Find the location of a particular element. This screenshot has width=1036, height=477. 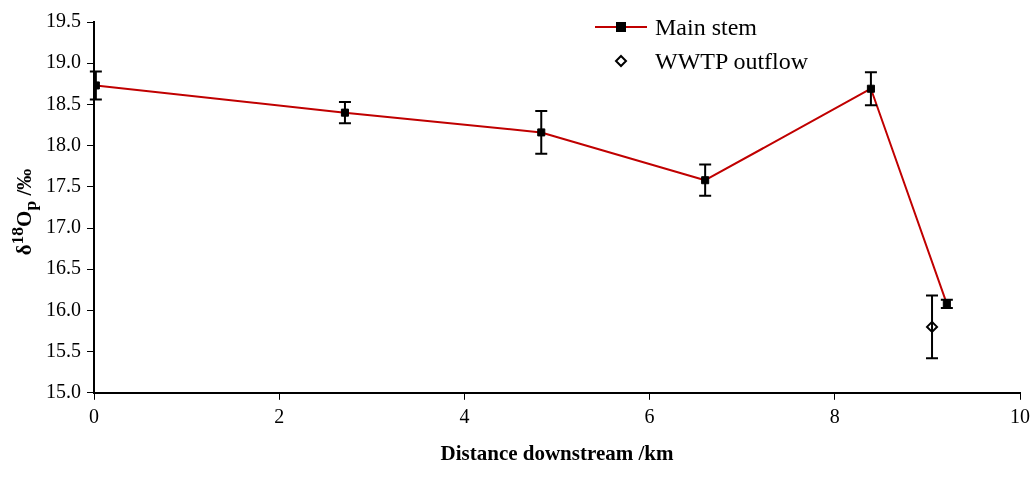

x-tick-label: 8 is located at coordinates (834, 416).